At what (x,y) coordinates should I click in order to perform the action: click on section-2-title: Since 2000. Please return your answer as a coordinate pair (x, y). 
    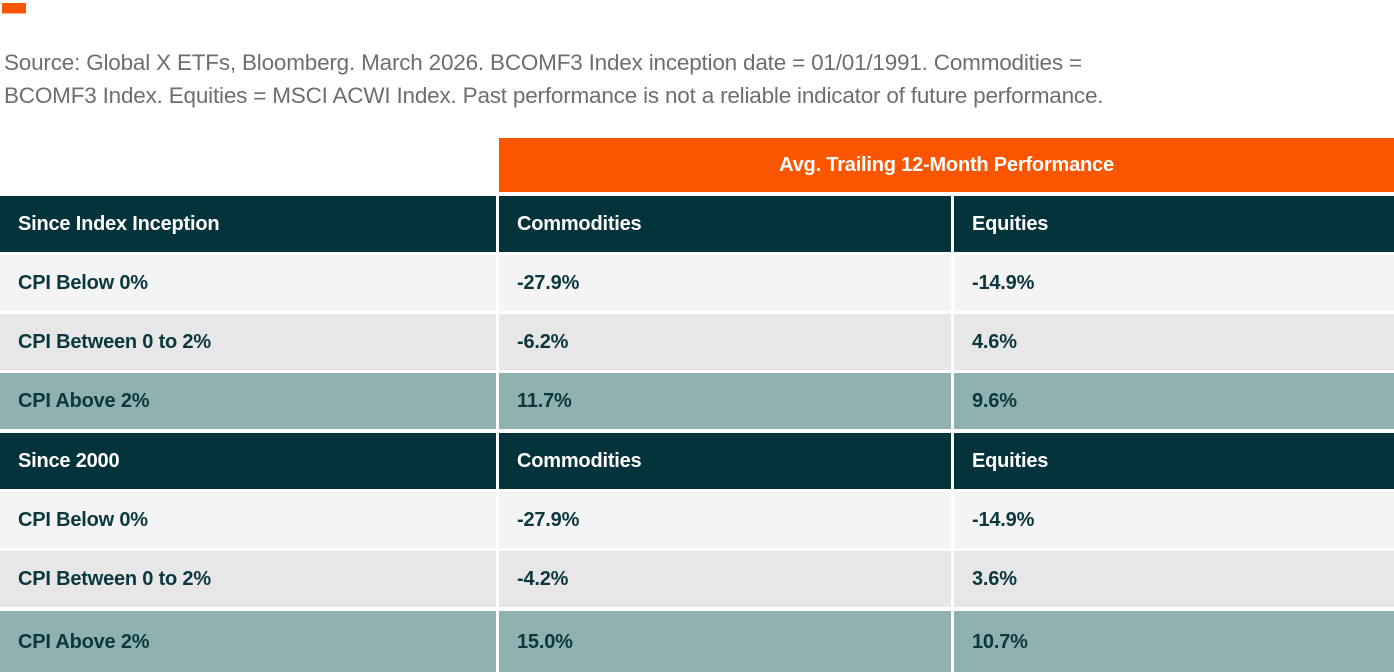
    Looking at the image, I should click on (248, 461).